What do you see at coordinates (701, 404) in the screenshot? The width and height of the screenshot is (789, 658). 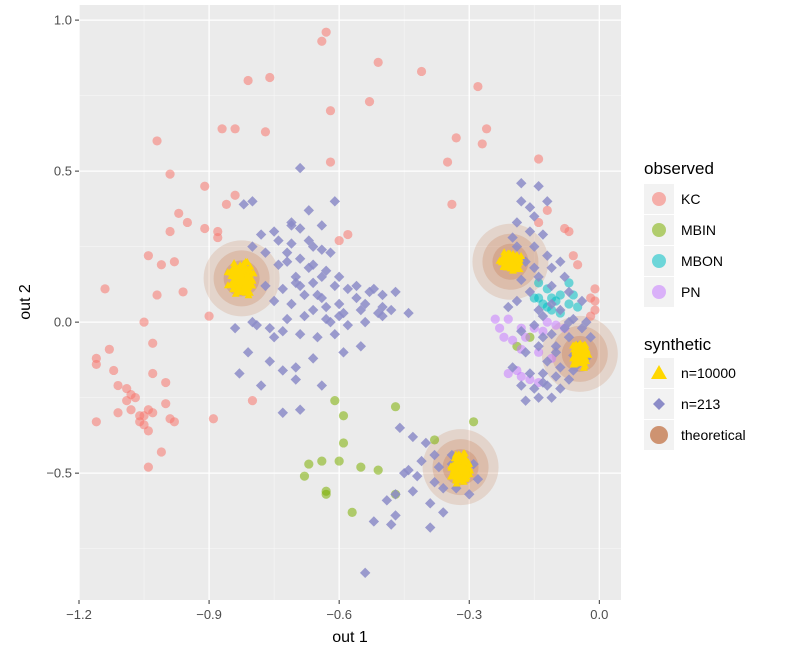 I see `legend-label-synthetic: n=213` at bounding box center [701, 404].